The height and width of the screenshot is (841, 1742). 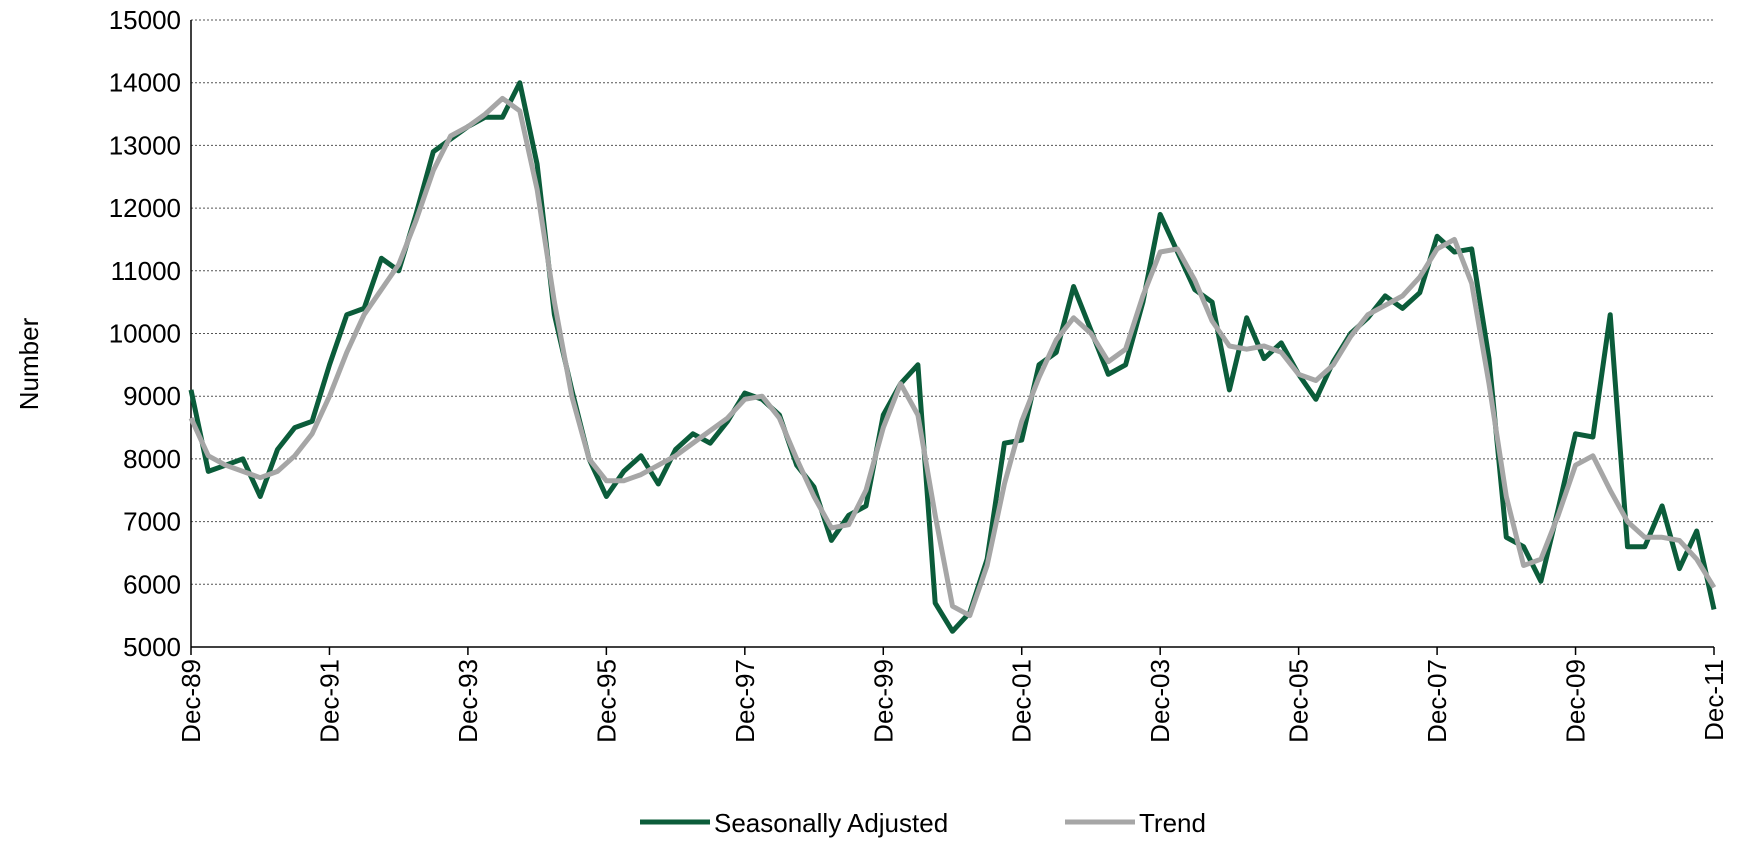 What do you see at coordinates (152, 522) in the screenshot?
I see `y-tick-label: 7000` at bounding box center [152, 522].